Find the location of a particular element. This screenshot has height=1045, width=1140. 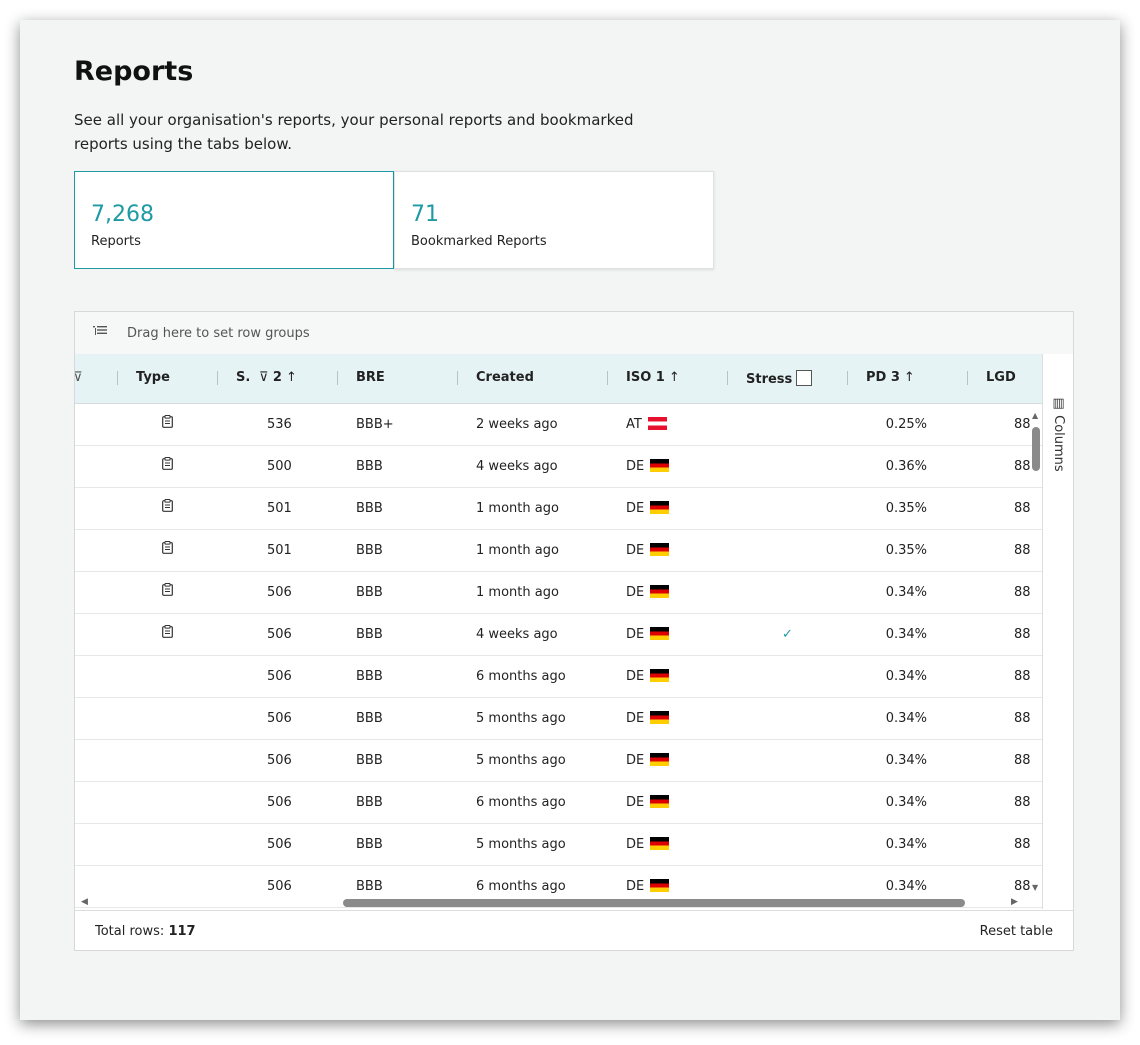

table-row: 506 BBB 4 weeks ago DE ✓ 0.34% 88 is located at coordinates (558, 634).